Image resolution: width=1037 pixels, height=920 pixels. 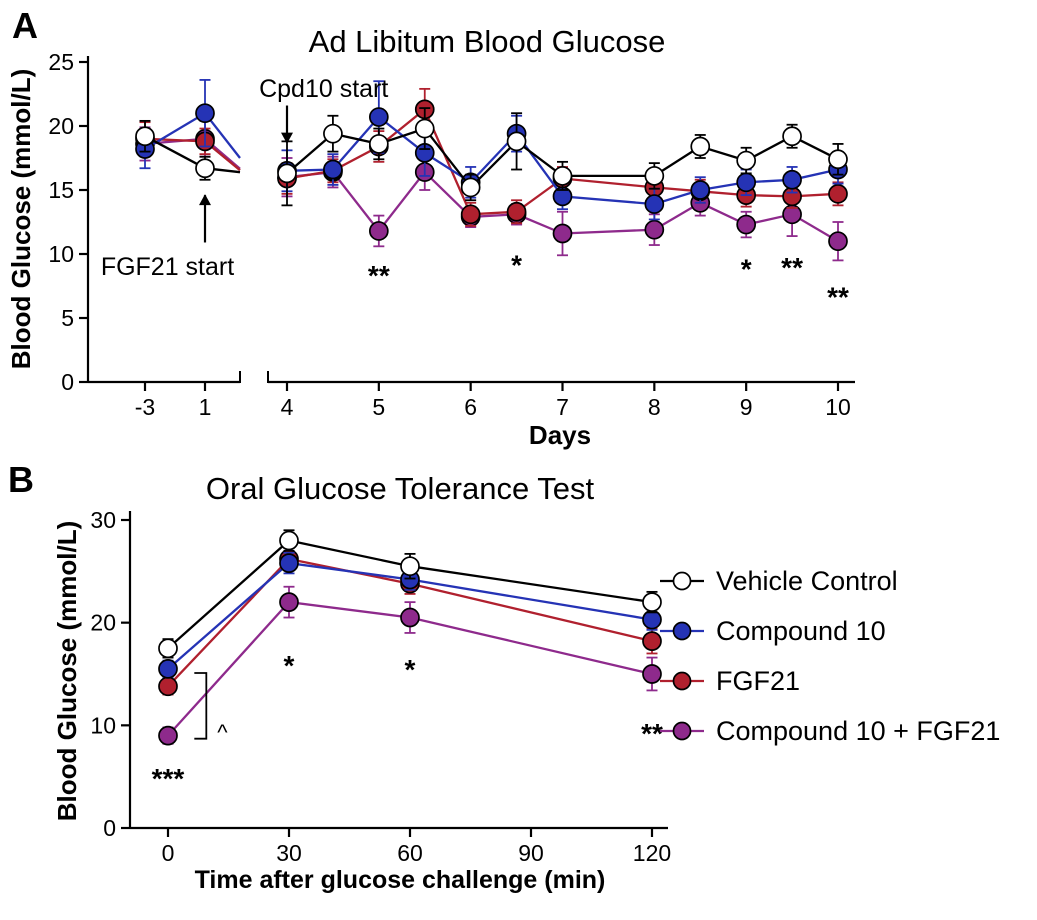 What do you see at coordinates (287, 407) in the screenshot?
I see `x-tick-label: 4` at bounding box center [287, 407].